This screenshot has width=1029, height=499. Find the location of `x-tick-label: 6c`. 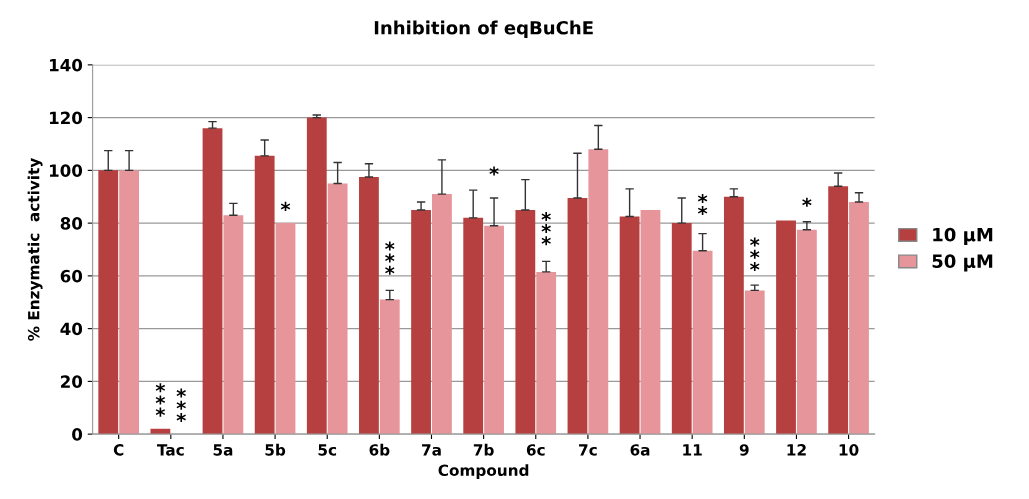

x-tick-label: 6c is located at coordinates (535, 450).